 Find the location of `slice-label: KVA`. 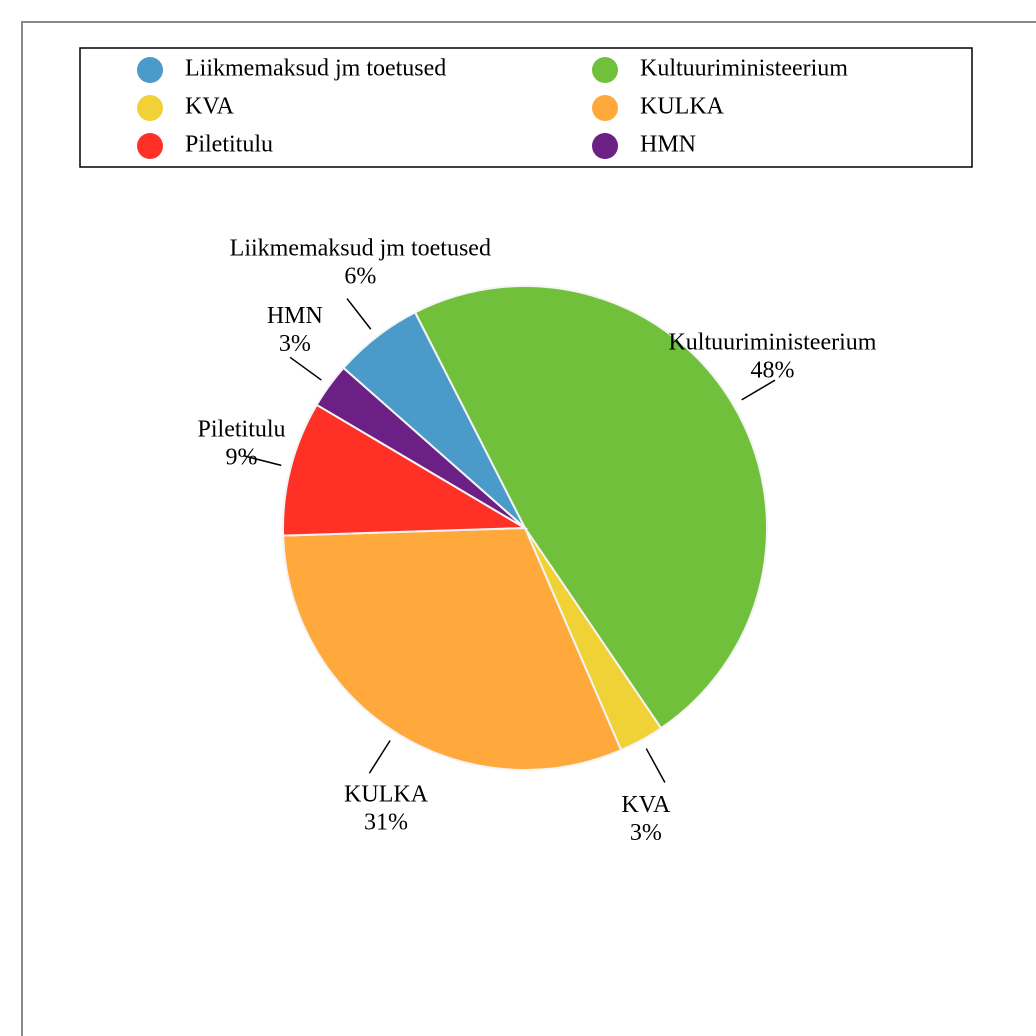

slice-label: KVA is located at coordinates (646, 805).